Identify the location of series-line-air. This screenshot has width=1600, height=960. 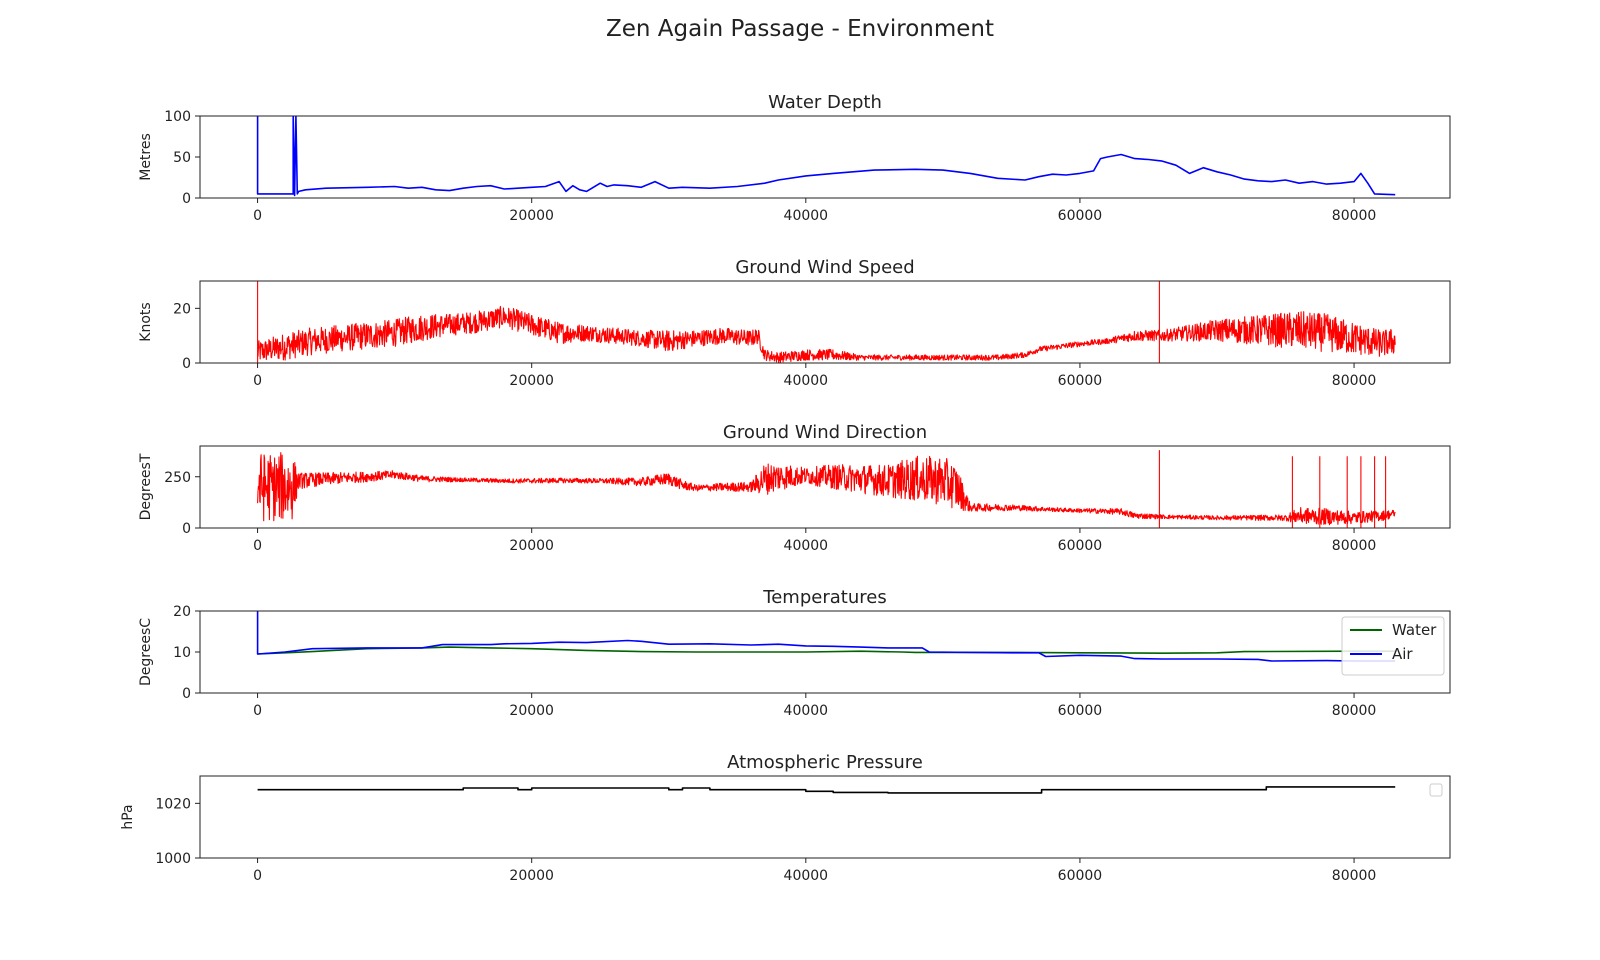
(826, 636).